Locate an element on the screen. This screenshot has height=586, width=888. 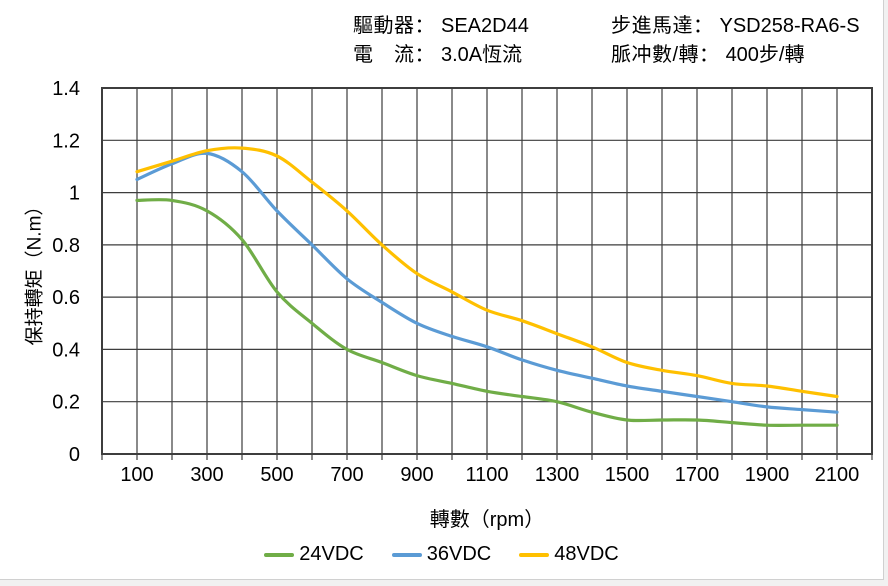
y-tick-label: 0.4 is located at coordinates (66, 350).